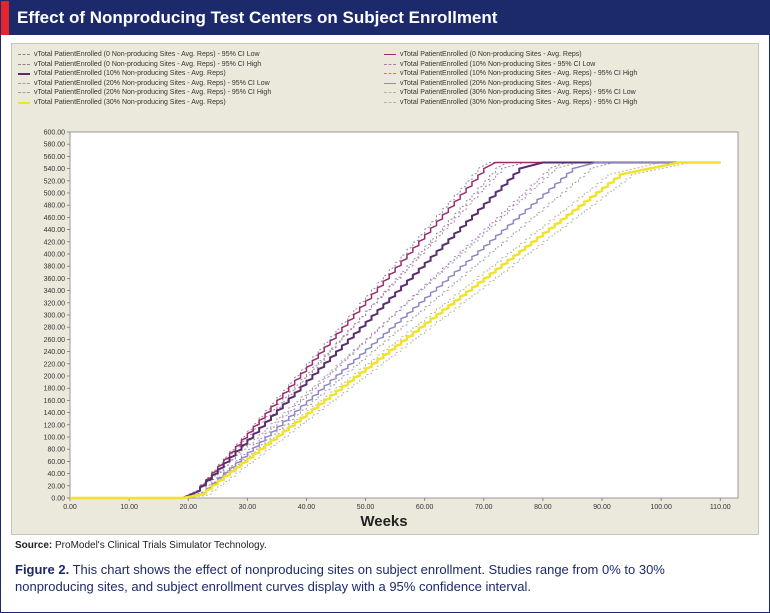 This screenshot has height=613, width=770. Describe the element at coordinates (56, 462) in the screenshot. I see `y-tick-label: 60.00` at that location.